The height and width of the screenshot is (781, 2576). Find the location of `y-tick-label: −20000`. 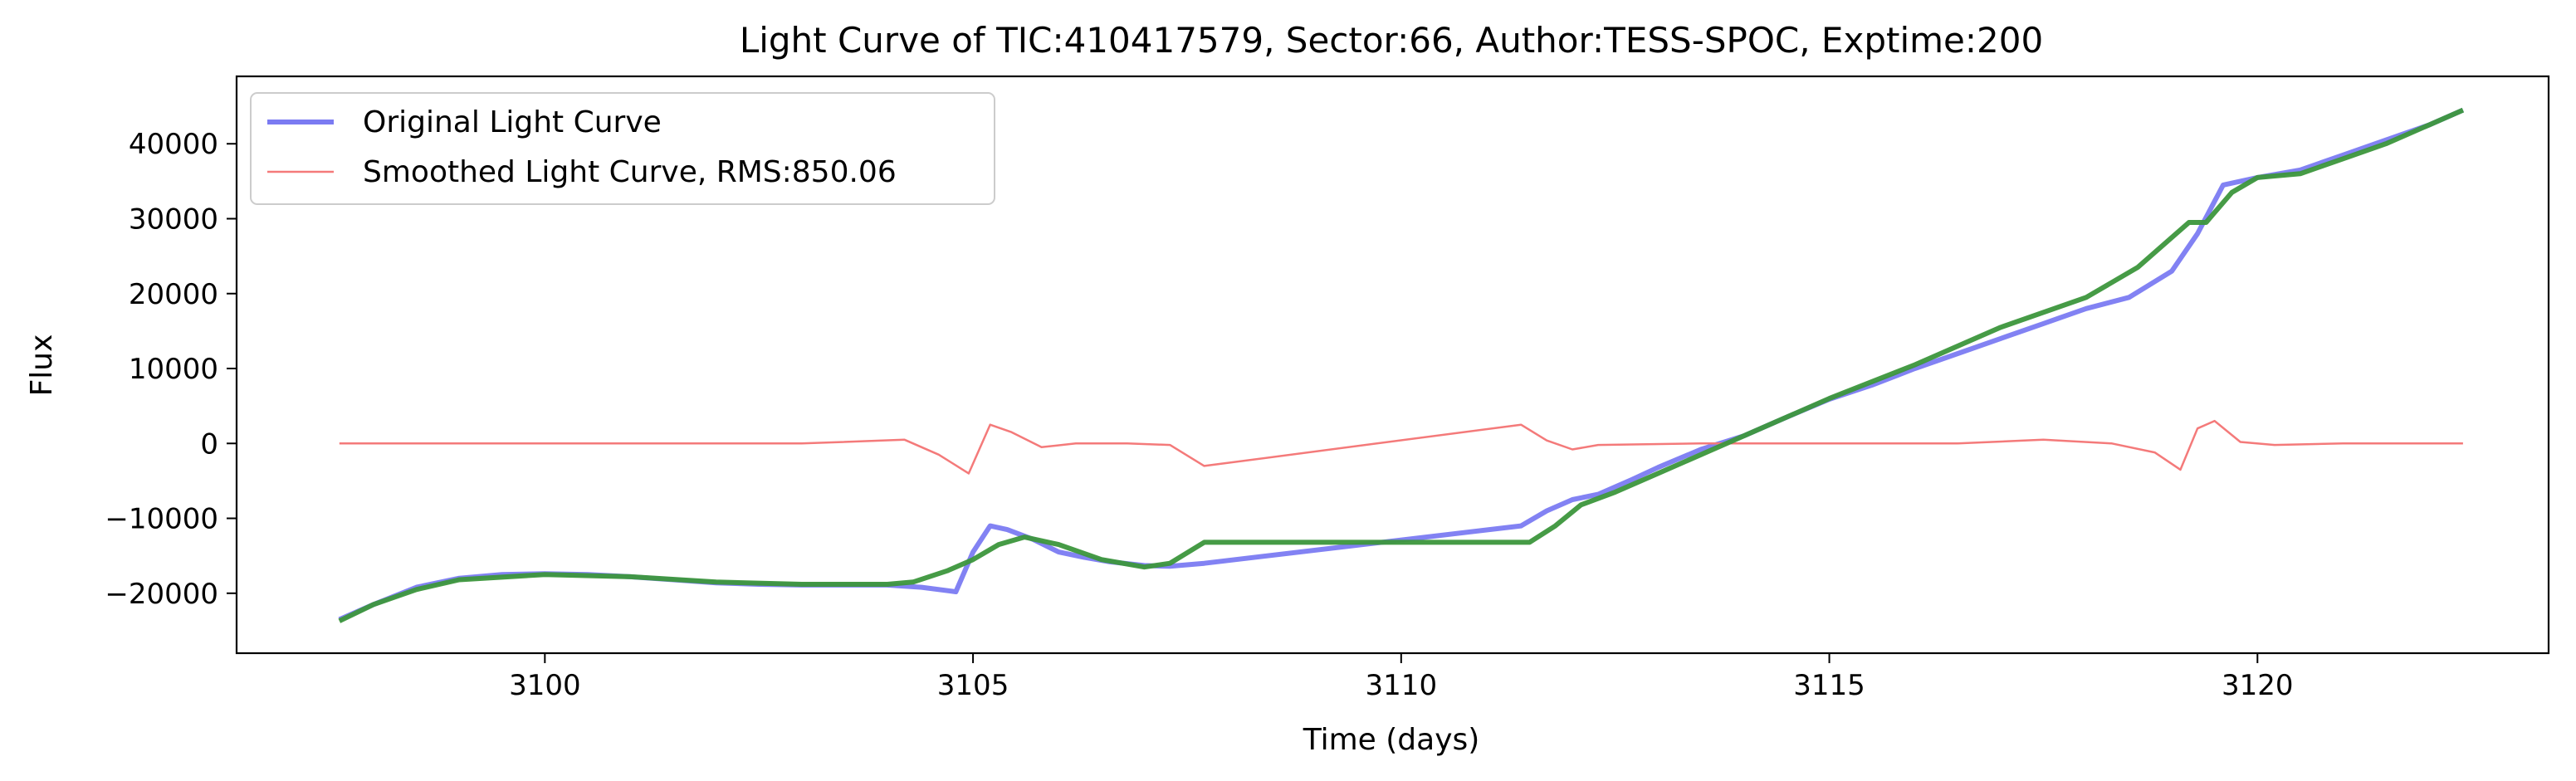

y-tick-label: −20000 is located at coordinates (161, 594).